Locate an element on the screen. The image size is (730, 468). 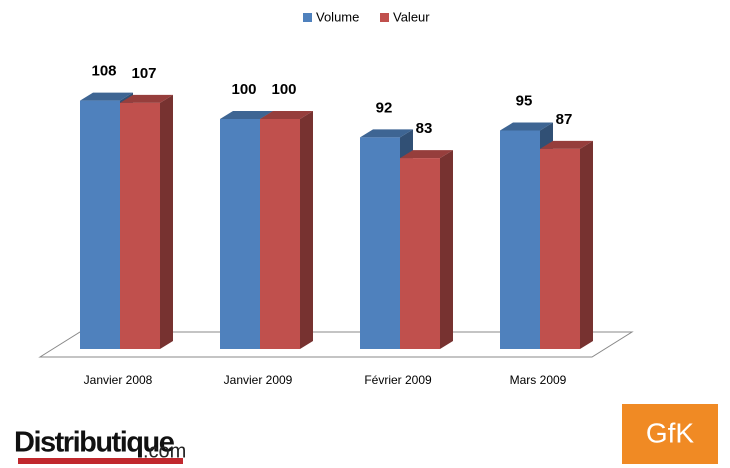
legend-label: Volume is located at coordinates (337, 16).